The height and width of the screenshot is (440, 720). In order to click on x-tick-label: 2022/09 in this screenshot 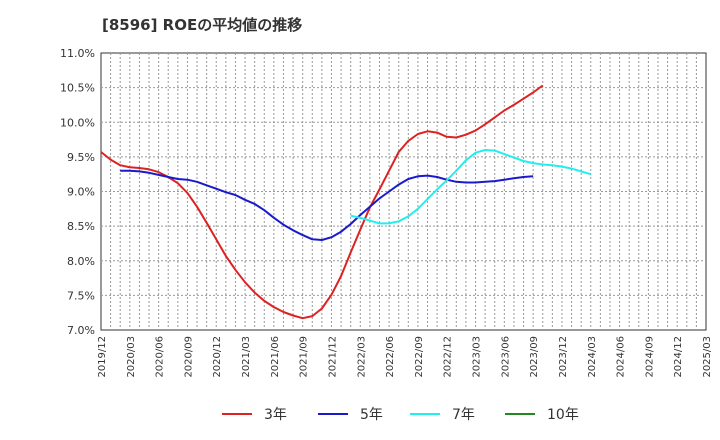, I will do `click(419, 357)`.